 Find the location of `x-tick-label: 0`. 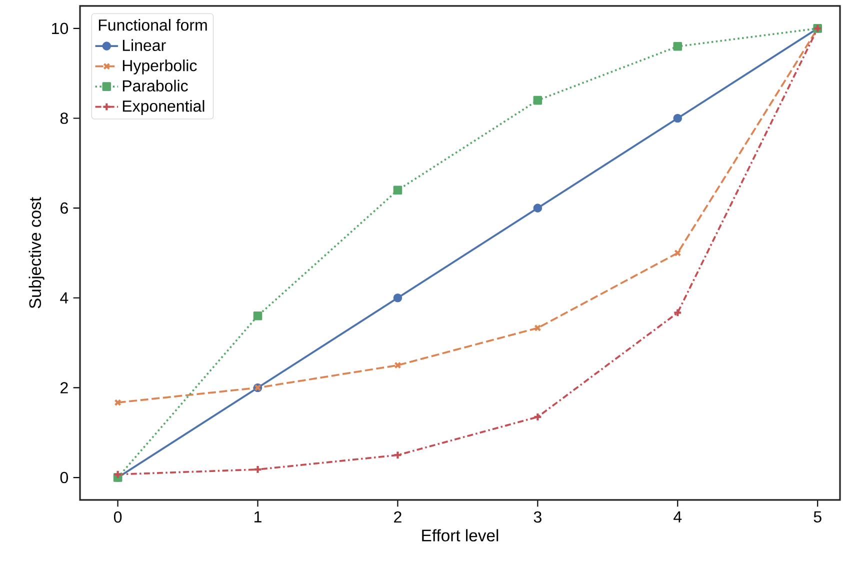

x-tick-label: 0 is located at coordinates (118, 517).